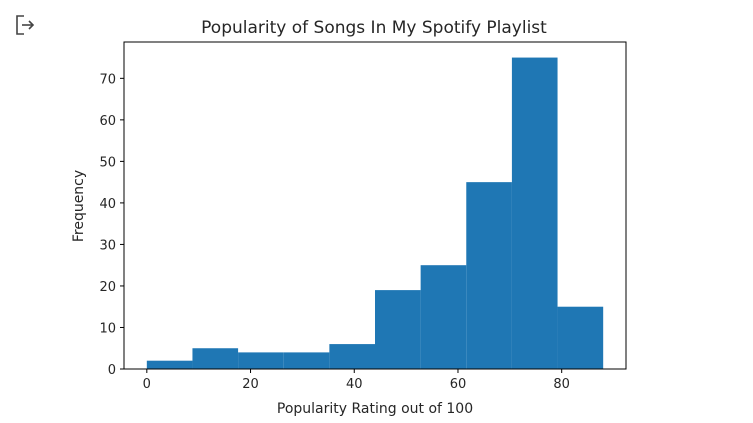 Image resolution: width=753 pixels, height=423 pixels. Describe the element at coordinates (111, 225) in the screenshot. I see `y-axis-ticks: 0 10 20 30 40 50 60 70` at that location.